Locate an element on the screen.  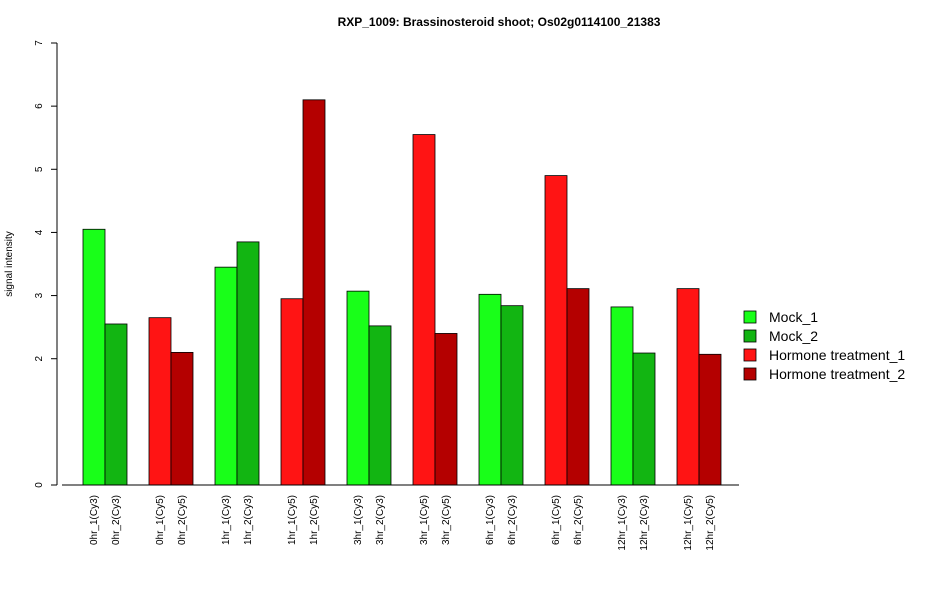
x-tick-label: 1hr_1(Cy5) is located at coordinates (292, 520).